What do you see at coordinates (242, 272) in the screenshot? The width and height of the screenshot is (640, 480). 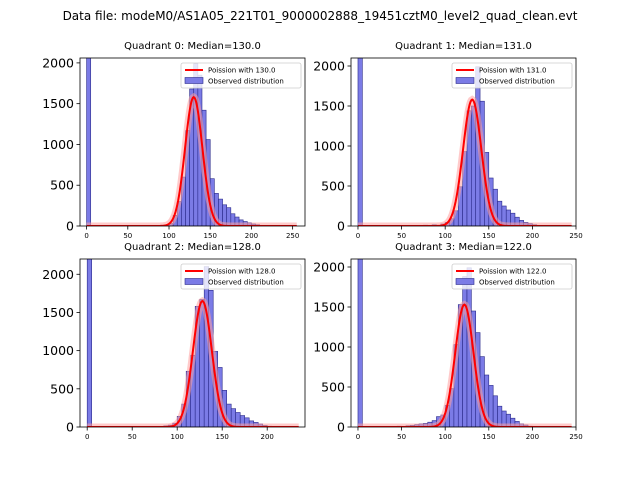 I see `legend-curve-label: Poission with 128.0` at bounding box center [242, 272].